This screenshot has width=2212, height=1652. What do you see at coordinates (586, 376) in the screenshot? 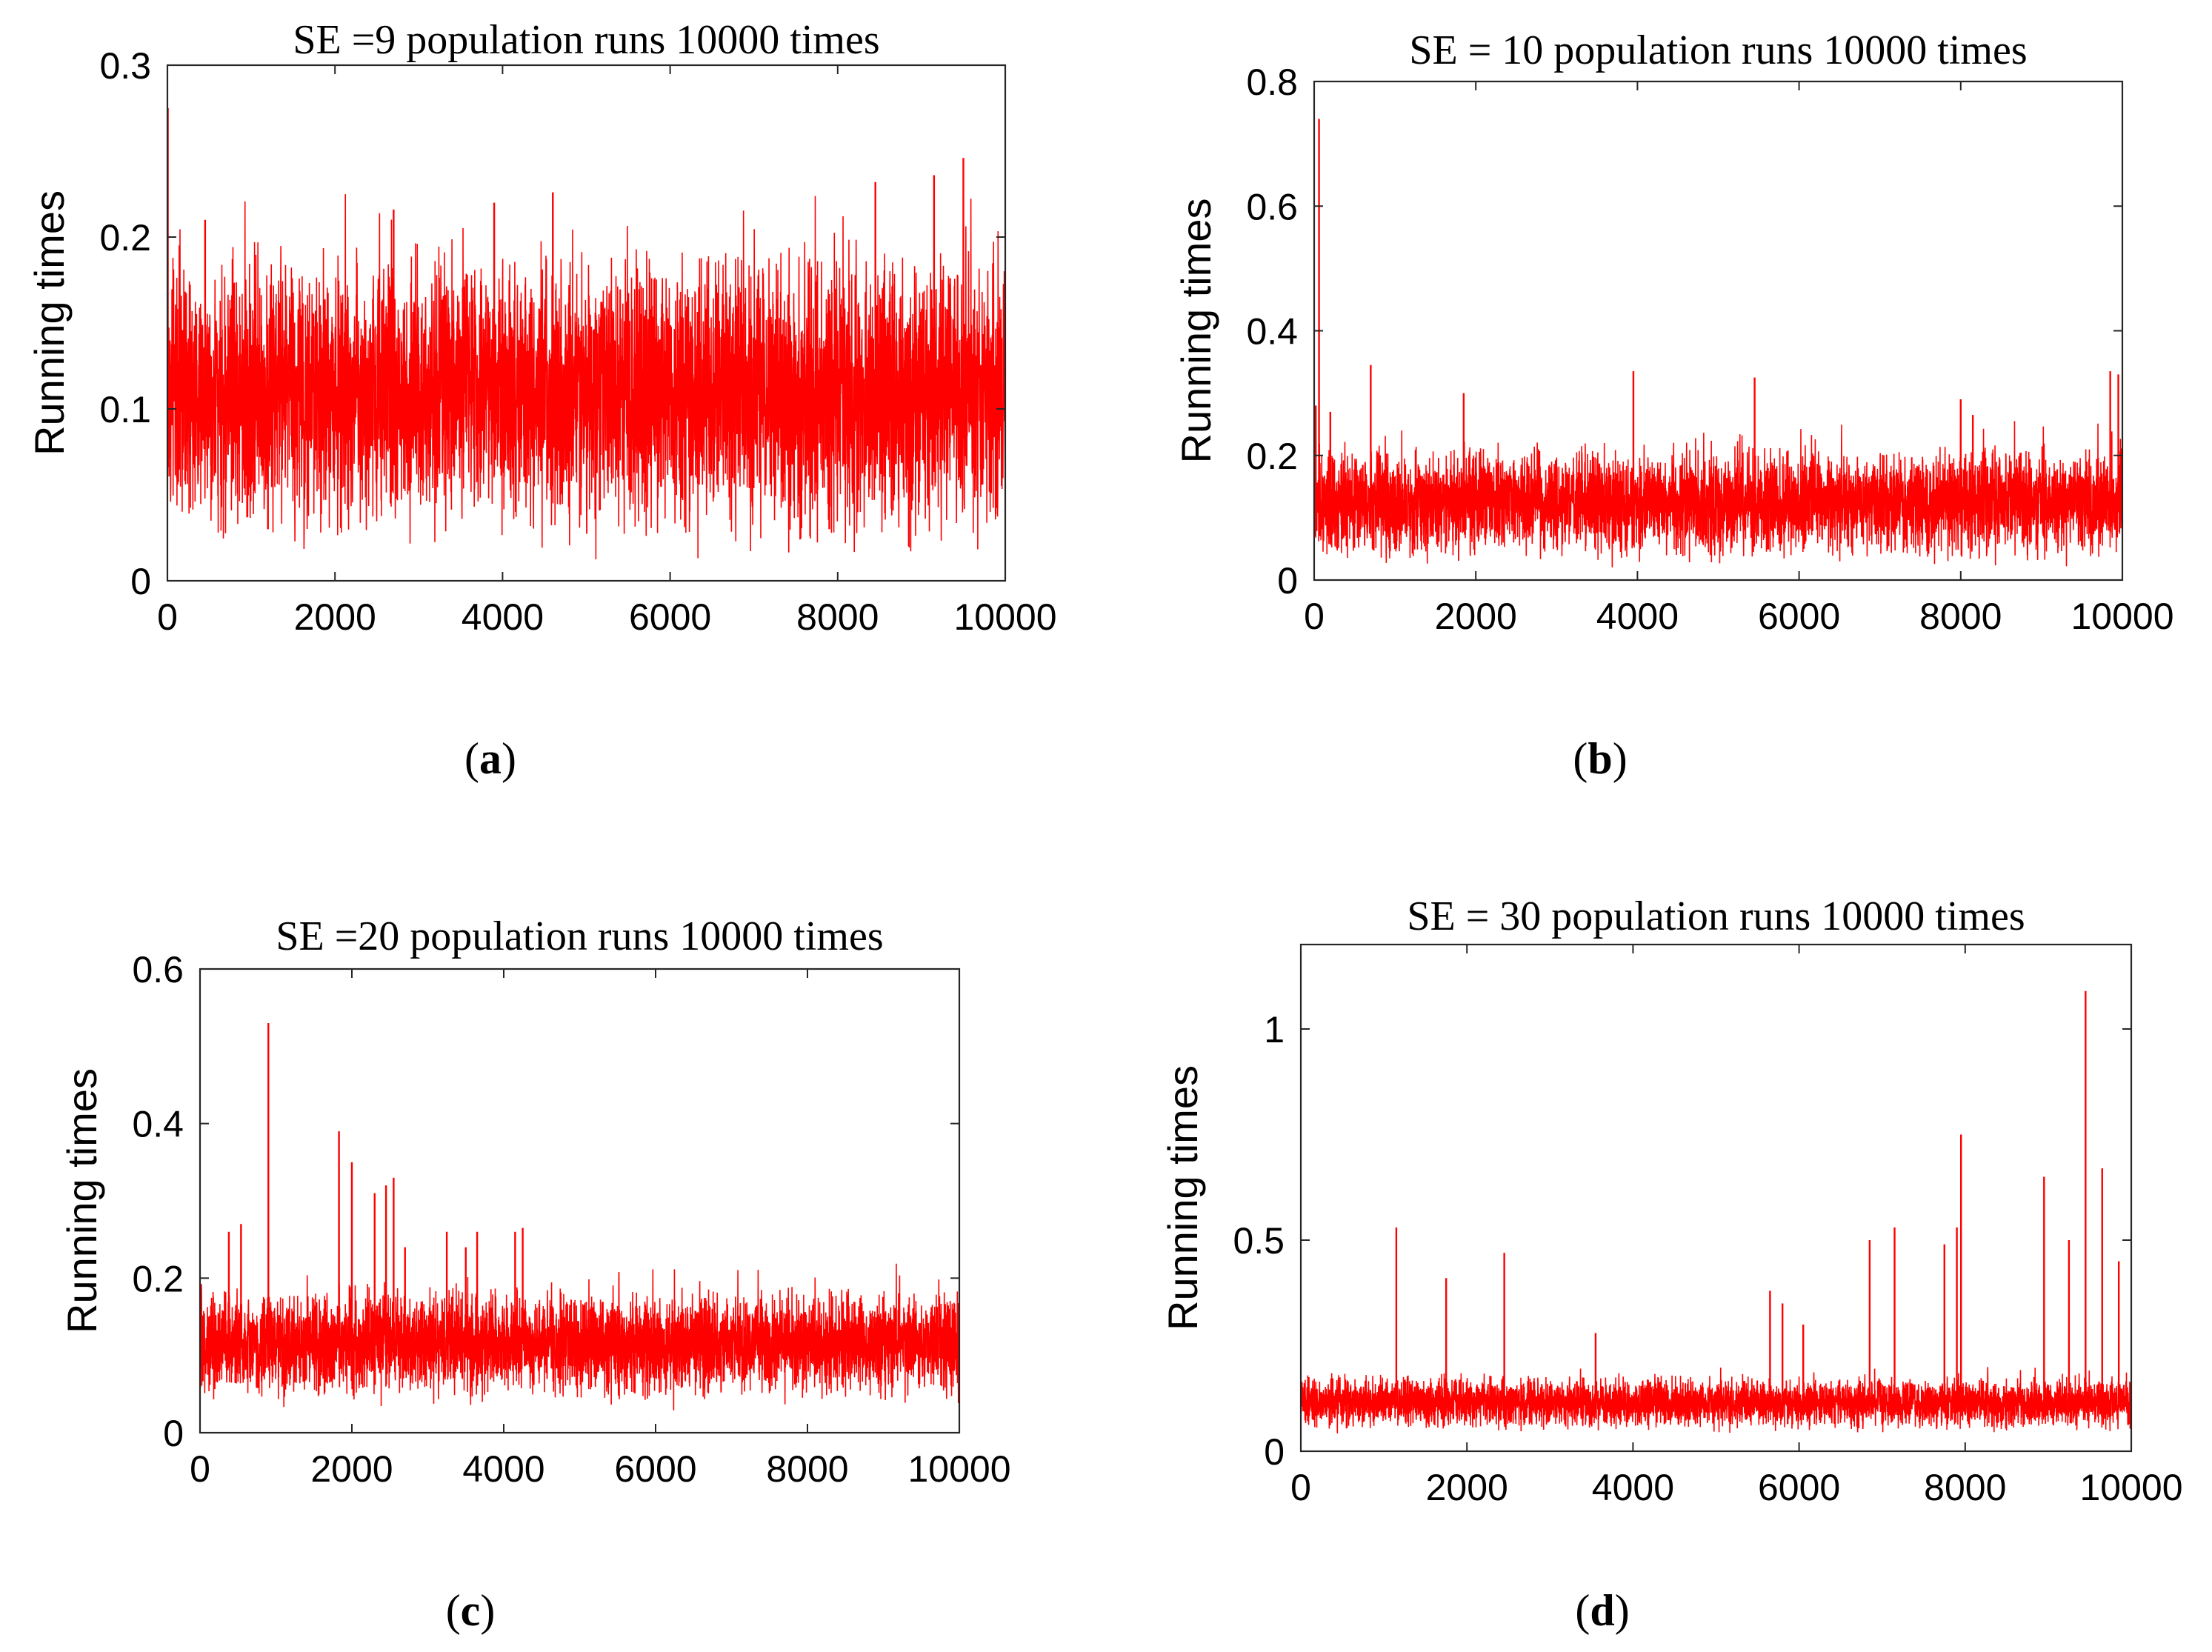
I see `series-line-a` at bounding box center [586, 376].